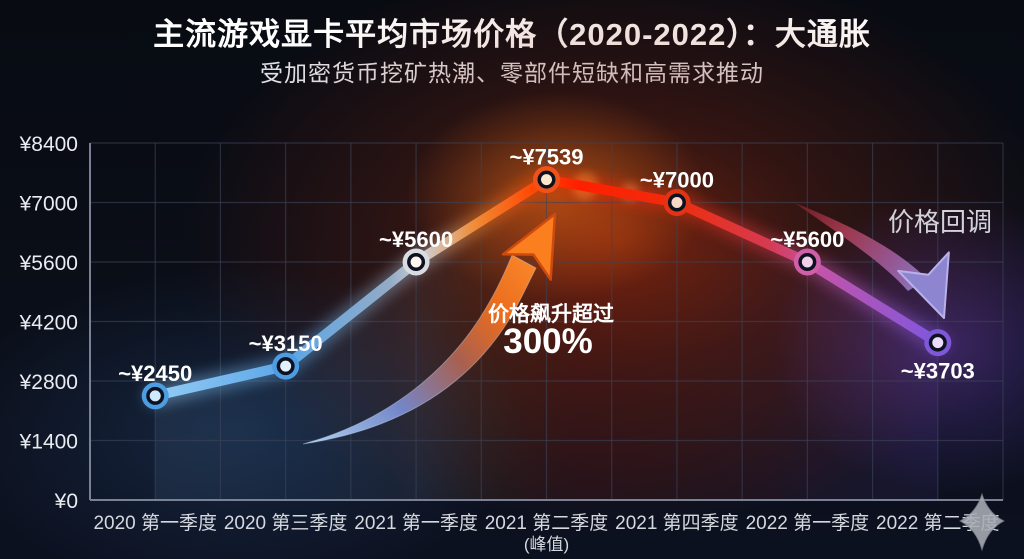 This screenshot has height=559, width=1024. I want to click on surge-arrowhead-icon, so click(529, 246).